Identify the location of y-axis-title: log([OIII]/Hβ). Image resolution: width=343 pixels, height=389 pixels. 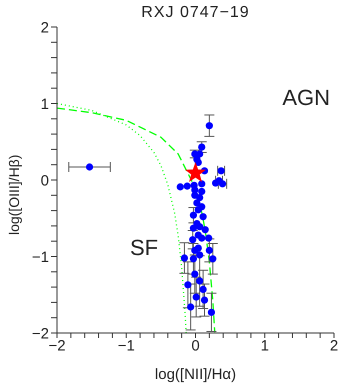
(14, 194).